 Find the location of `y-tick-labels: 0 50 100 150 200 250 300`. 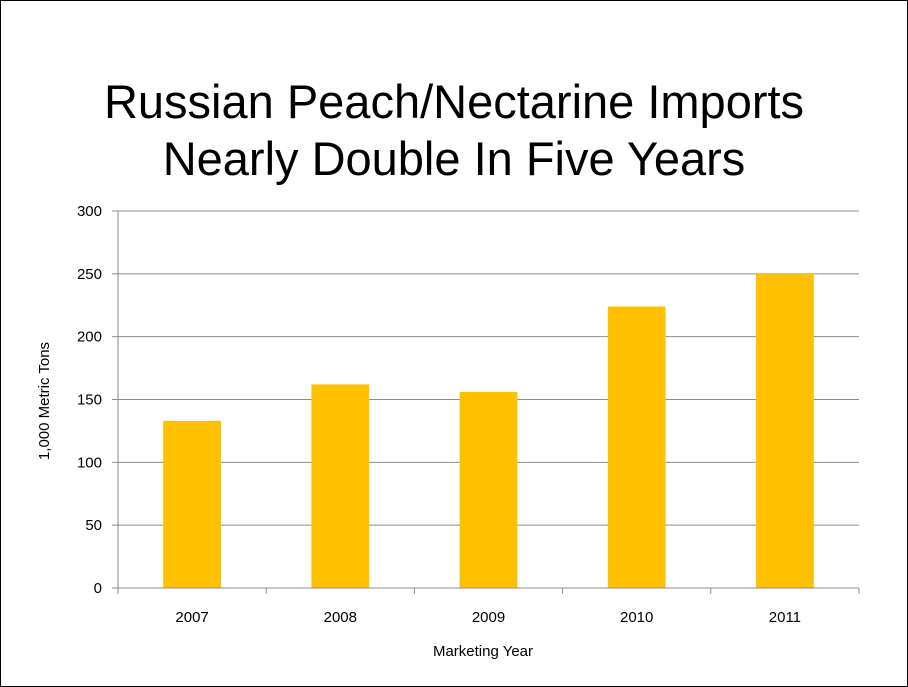

y-tick-labels: 0 50 100 150 200 250 300 is located at coordinates (89, 400).